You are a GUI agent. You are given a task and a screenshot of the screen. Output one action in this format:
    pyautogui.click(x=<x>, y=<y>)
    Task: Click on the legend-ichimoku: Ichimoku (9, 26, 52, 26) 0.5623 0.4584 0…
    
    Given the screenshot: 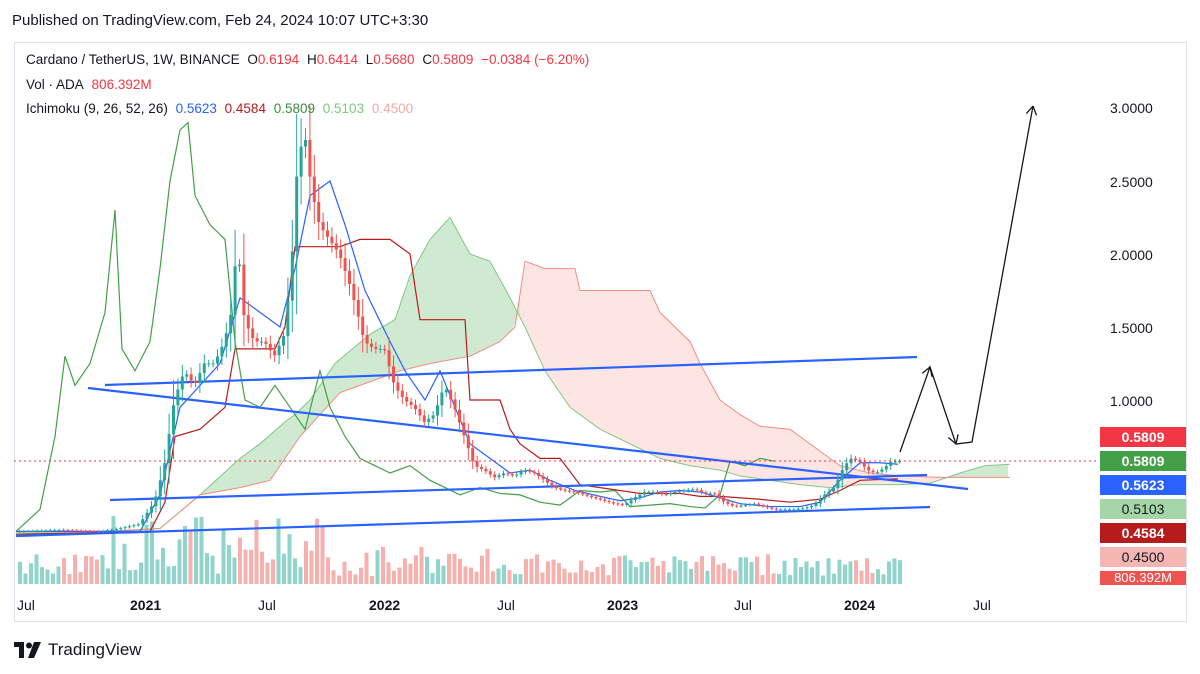 What is the action you would take?
    pyautogui.click(x=221, y=108)
    